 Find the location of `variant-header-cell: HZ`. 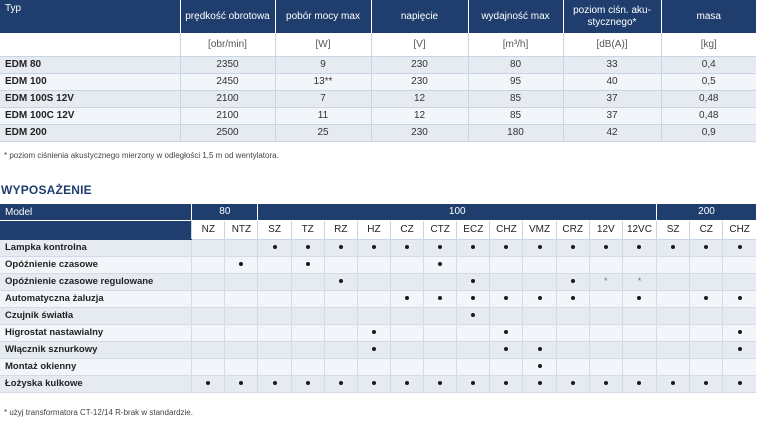

variant-header-cell: HZ is located at coordinates (373, 230).